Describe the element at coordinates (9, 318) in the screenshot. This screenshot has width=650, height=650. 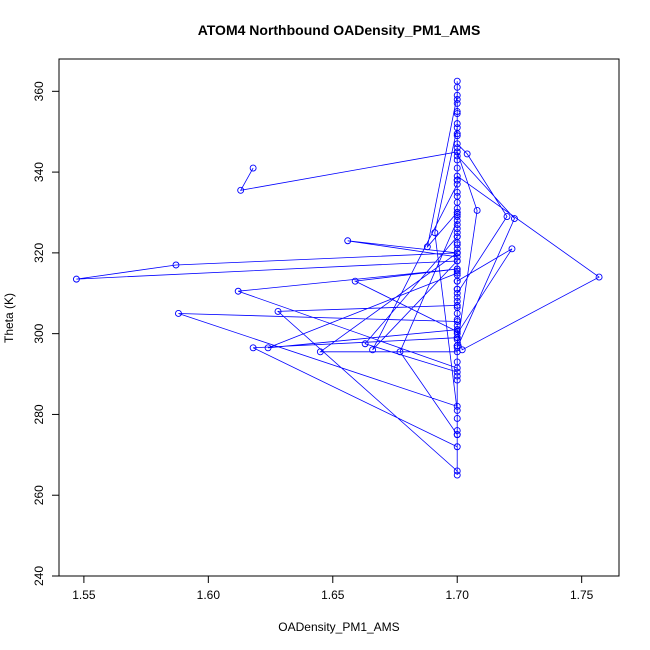
I see `y-axis-label: Theta (K)` at that location.